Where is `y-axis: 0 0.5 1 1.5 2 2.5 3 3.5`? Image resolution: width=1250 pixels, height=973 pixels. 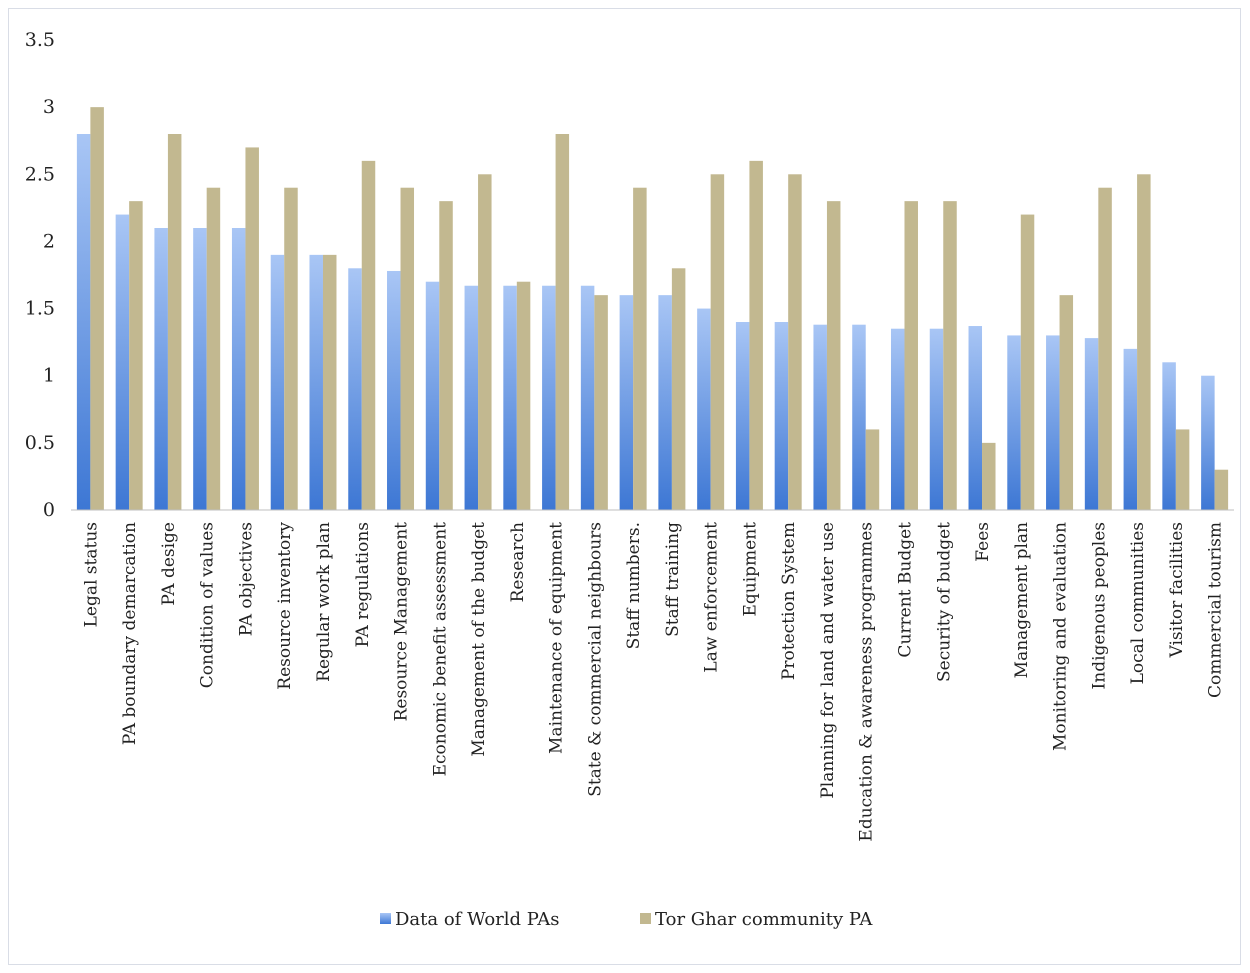 y-axis: 0 0.5 1 1.5 2 2.5 3 3.5 is located at coordinates (40, 275).